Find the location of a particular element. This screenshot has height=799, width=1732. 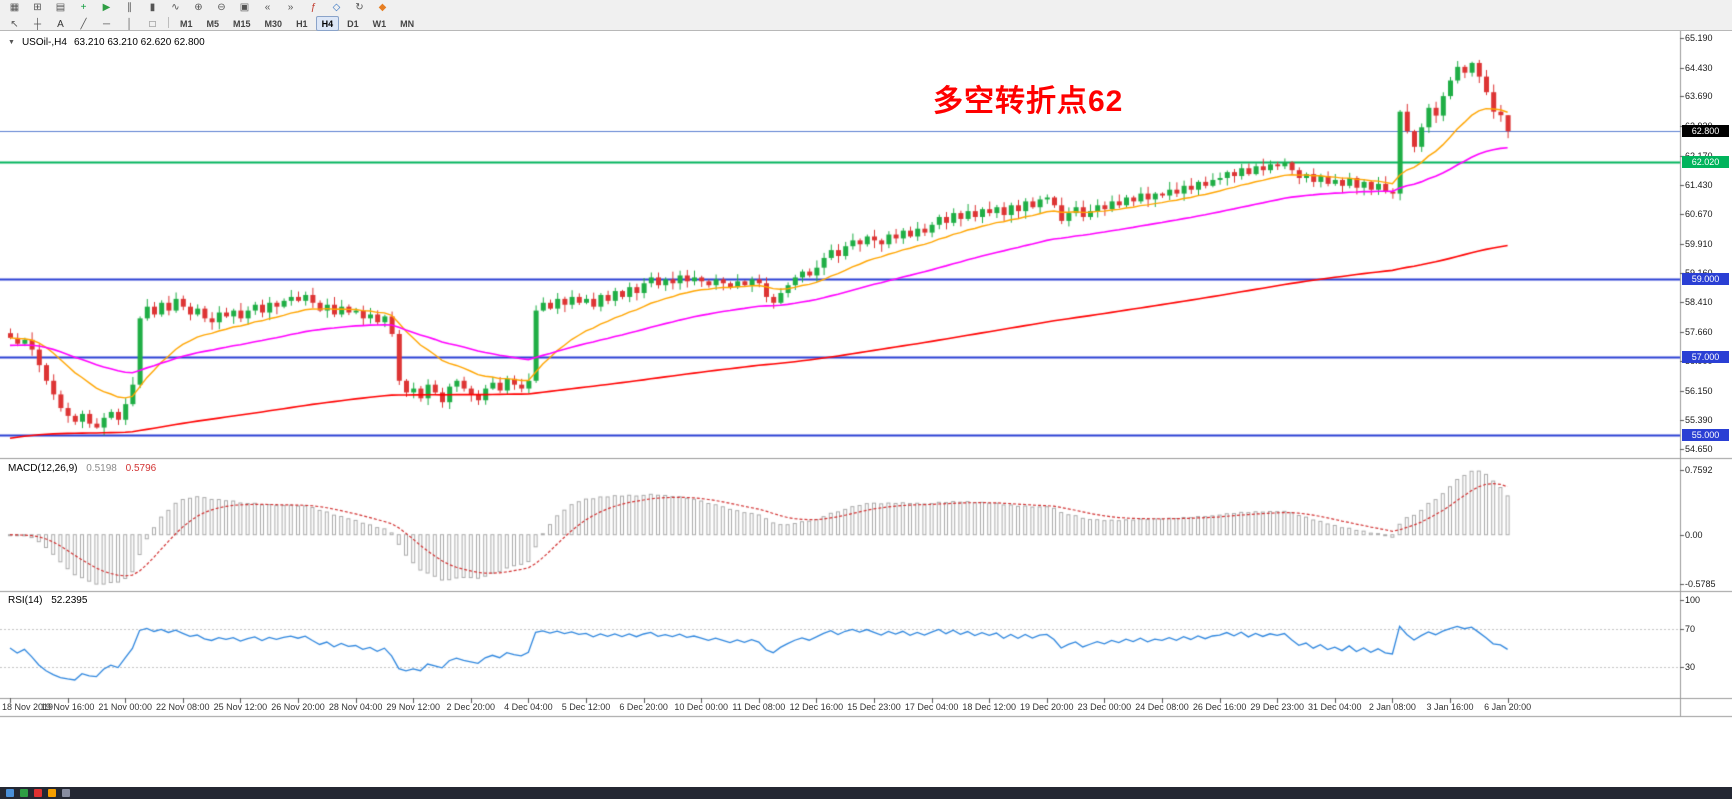

menu-grid-icon: ▦ is located at coordinates (14, 7).